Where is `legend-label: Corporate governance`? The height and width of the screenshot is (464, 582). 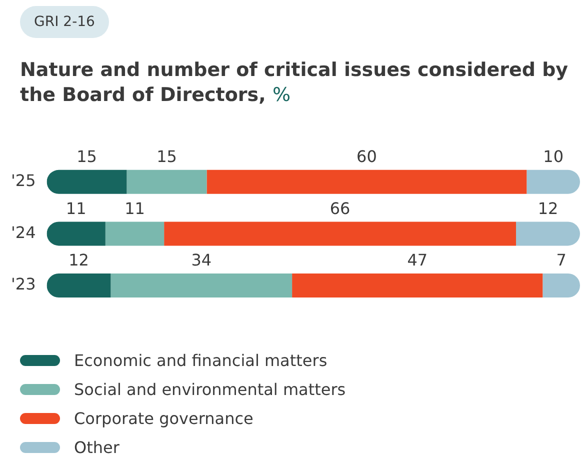 legend-label: Corporate governance is located at coordinates (164, 418).